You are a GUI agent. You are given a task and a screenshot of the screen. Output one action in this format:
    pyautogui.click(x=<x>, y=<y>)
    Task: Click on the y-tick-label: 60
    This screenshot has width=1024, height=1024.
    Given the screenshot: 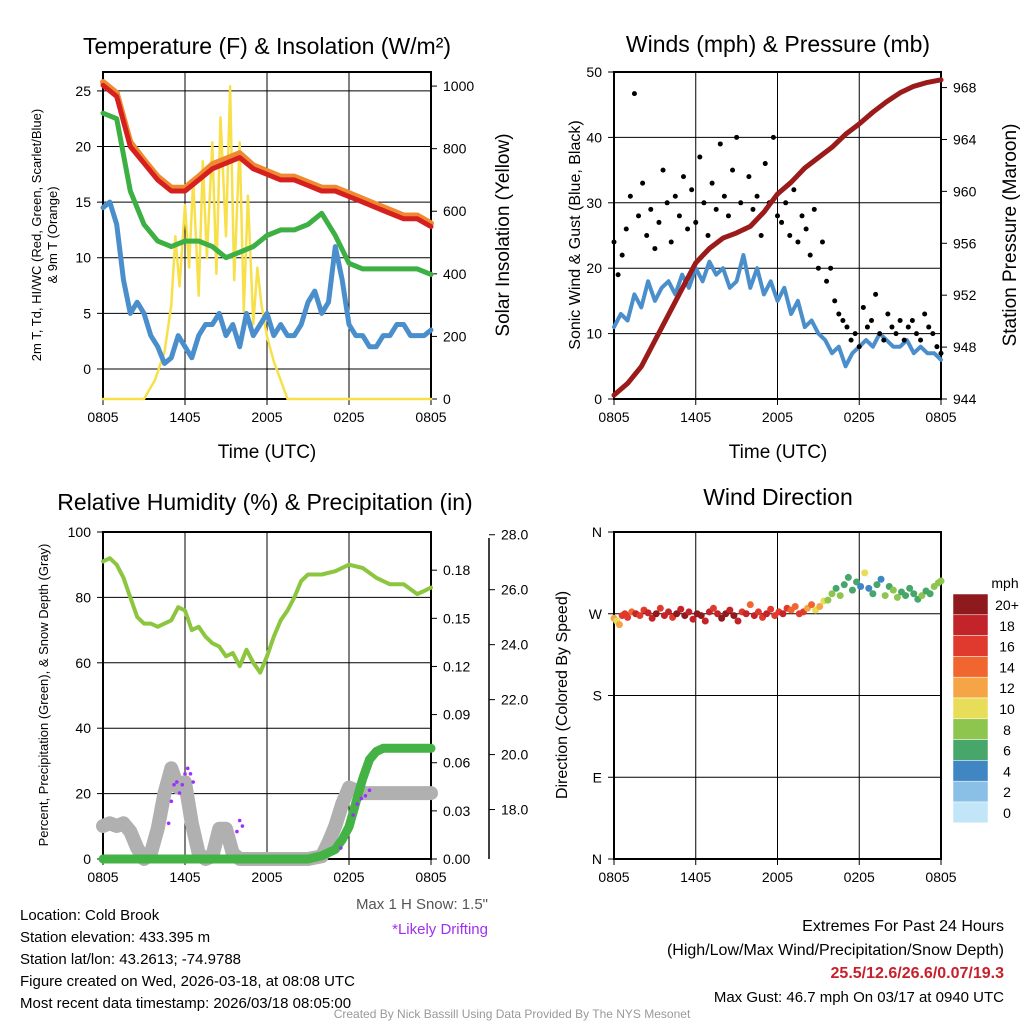 What is the action you would take?
    pyautogui.click(x=83, y=663)
    